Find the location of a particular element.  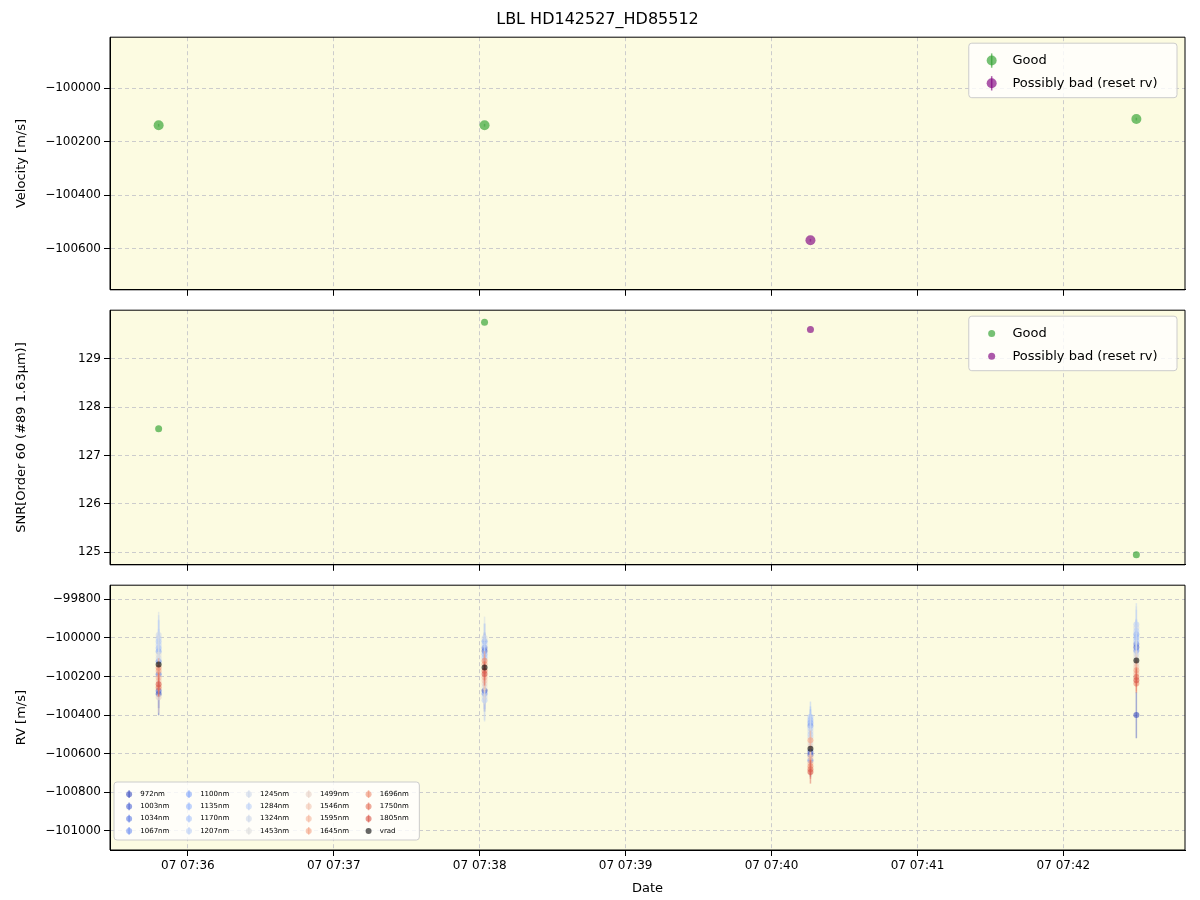

x-tick-label: 07 07:38 is located at coordinates (479, 865).